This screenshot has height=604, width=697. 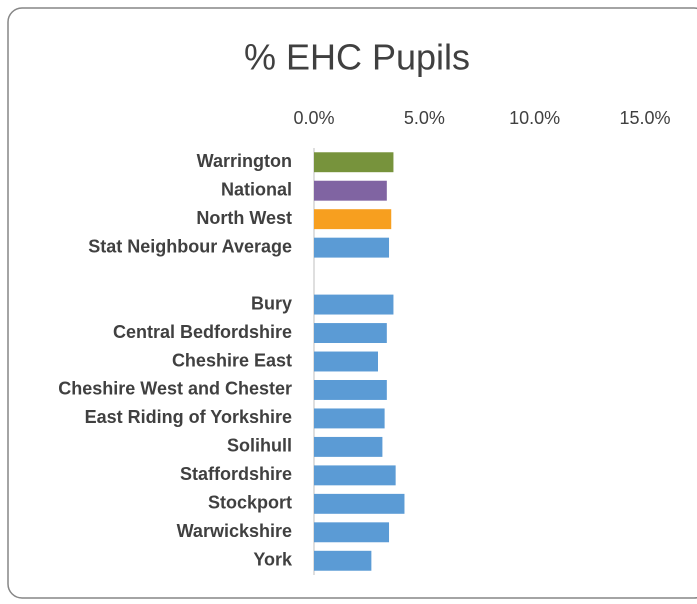 I want to click on y-tick-label: Cheshire West and Chester, so click(x=175, y=389).